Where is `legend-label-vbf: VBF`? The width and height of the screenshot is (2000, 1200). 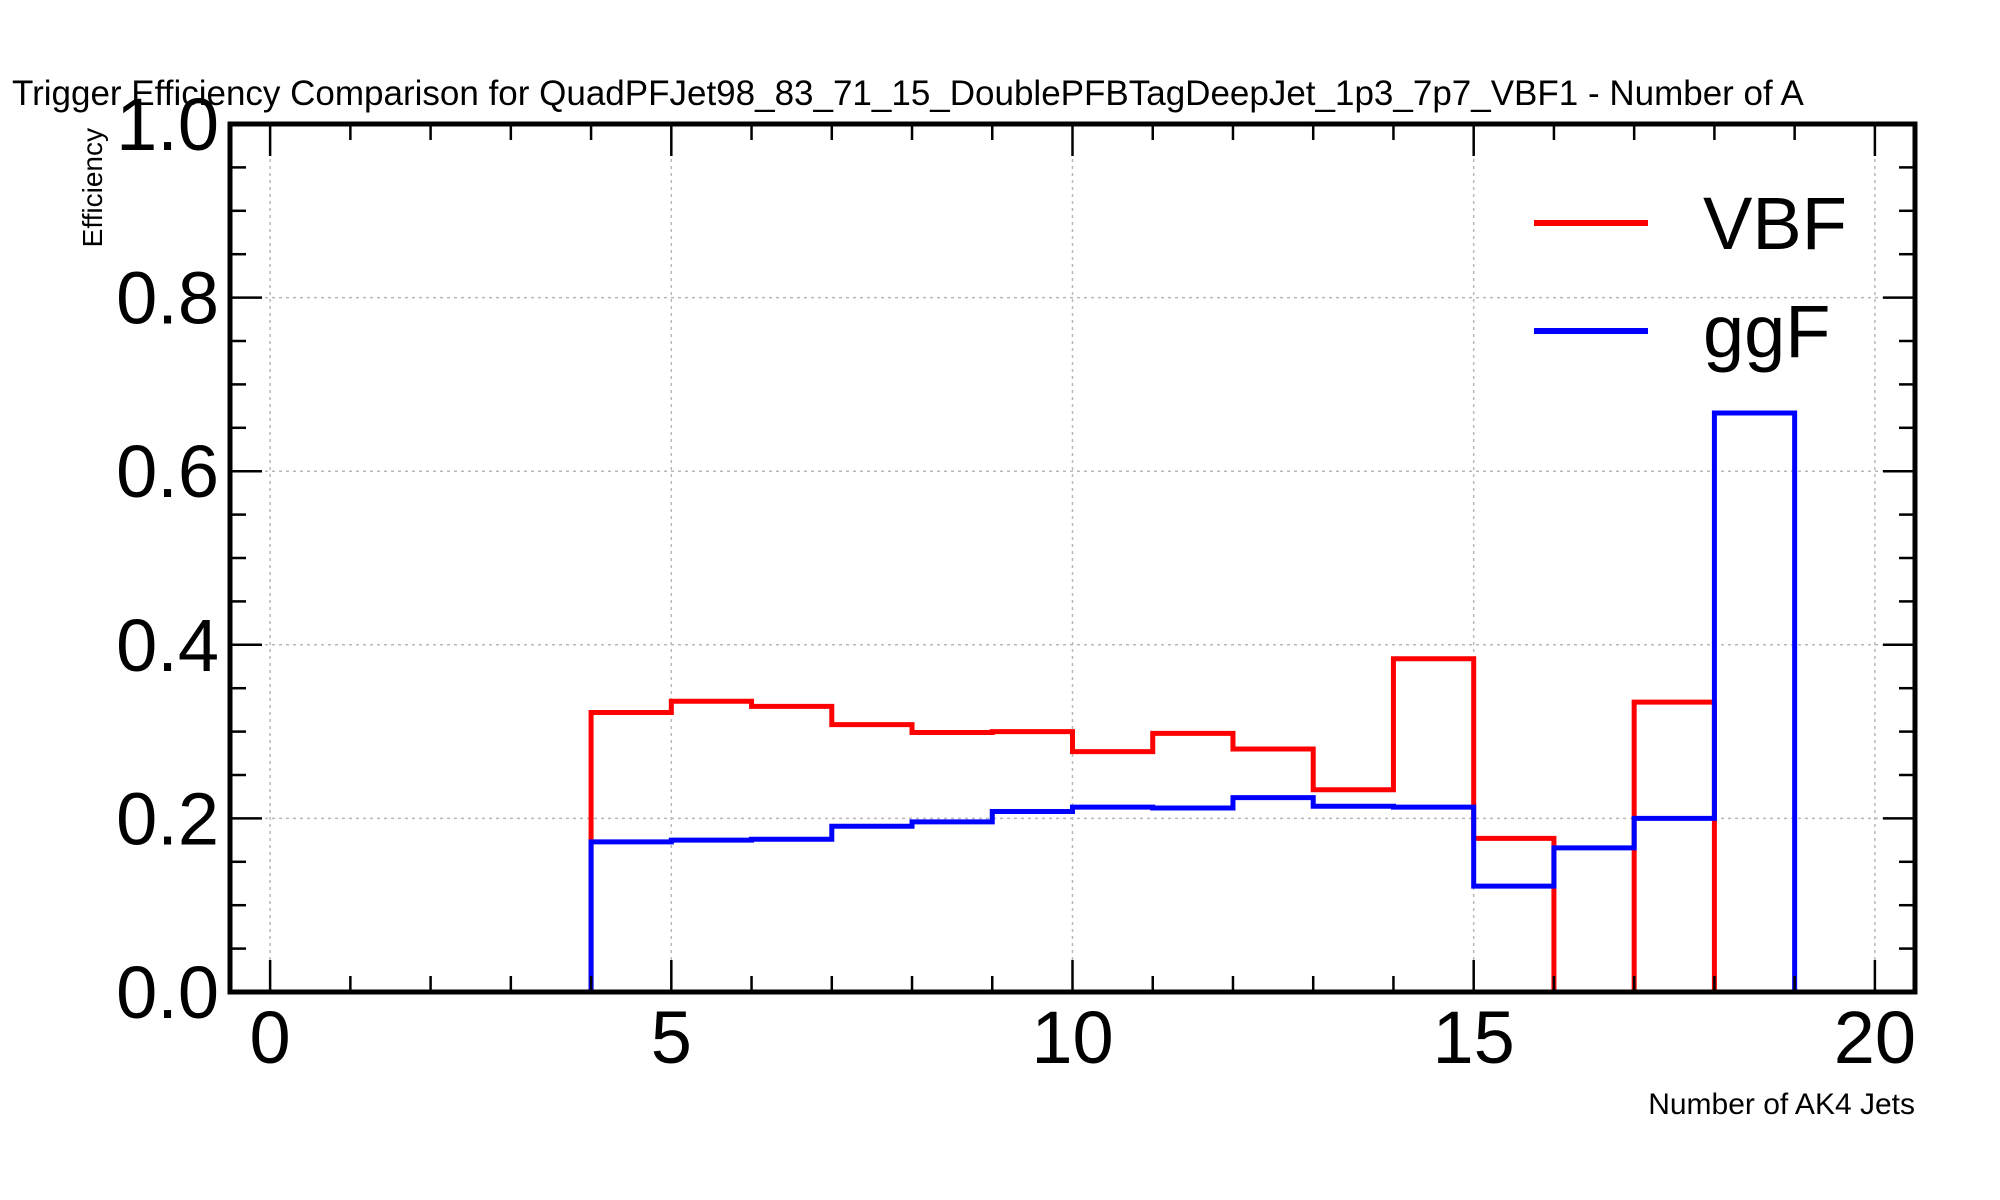 legend-label-vbf: VBF is located at coordinates (1775, 223).